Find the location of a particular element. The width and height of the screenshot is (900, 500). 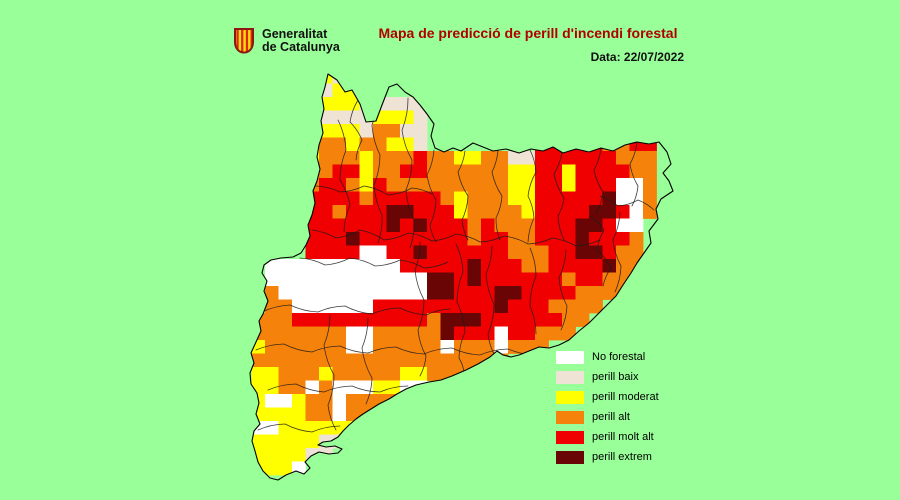

logo-org-line2: de Catalunya is located at coordinates (301, 47).